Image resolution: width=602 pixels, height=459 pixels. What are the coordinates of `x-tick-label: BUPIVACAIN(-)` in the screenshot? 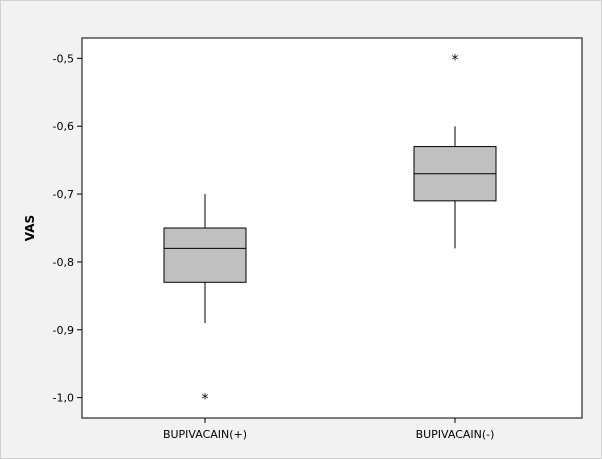 It's located at (455, 434).